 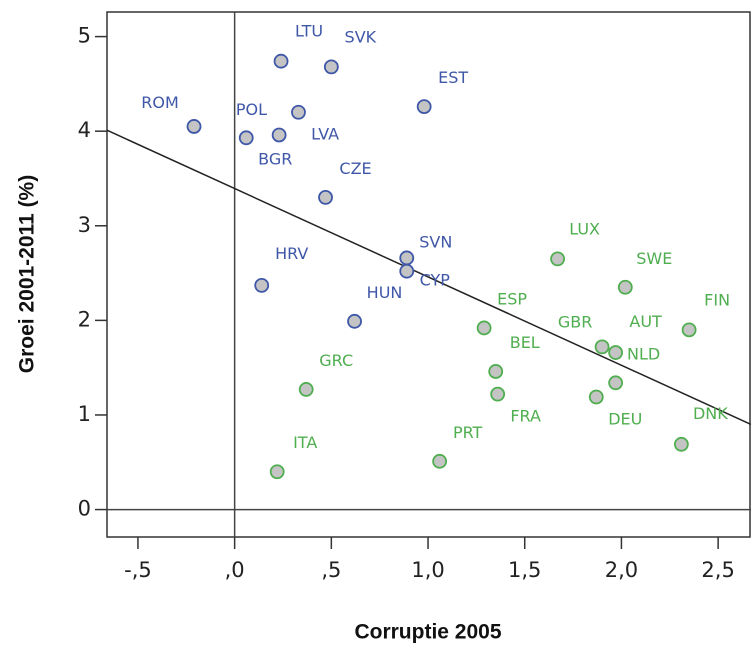 I want to click on point-label: HRV, so click(x=291, y=253).